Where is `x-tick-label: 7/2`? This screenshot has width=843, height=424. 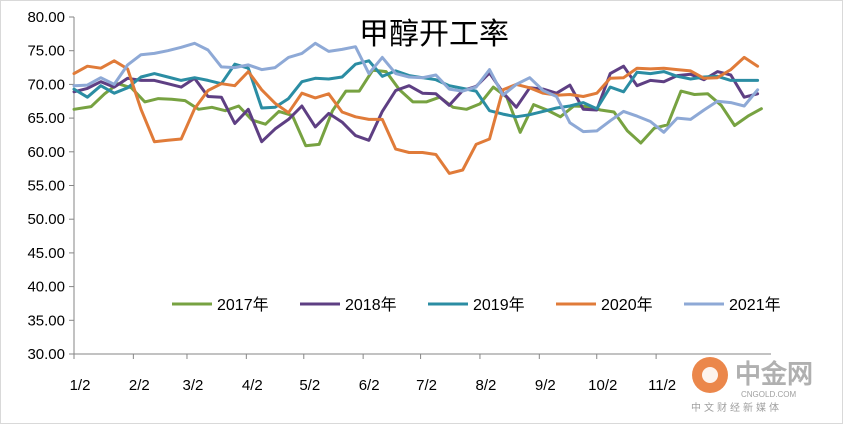
x-tick-label: 7/2 is located at coordinates (426, 385).